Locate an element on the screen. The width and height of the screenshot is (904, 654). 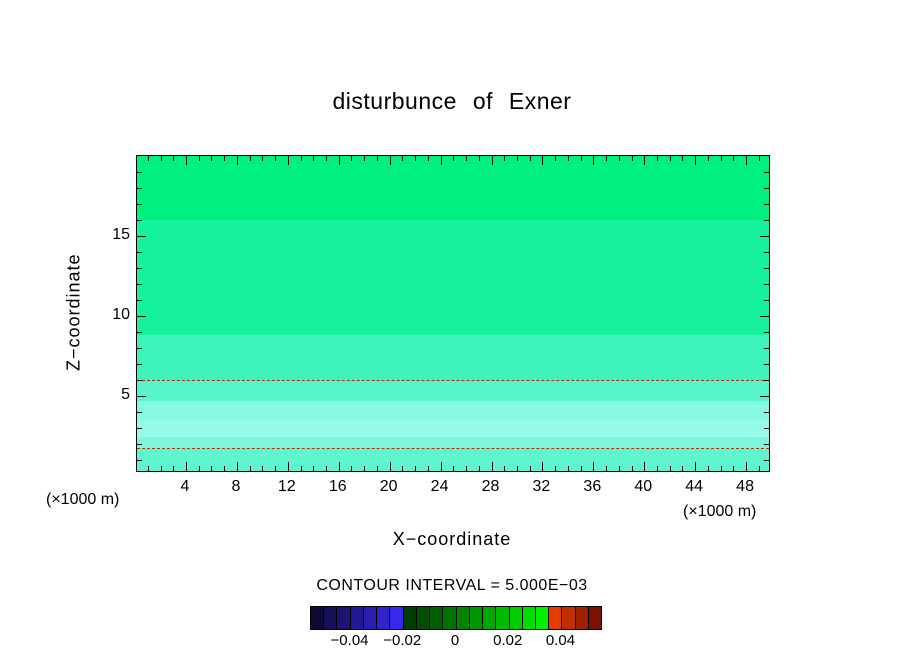
colorbar-tick-label: 0 is located at coordinates (455, 640).